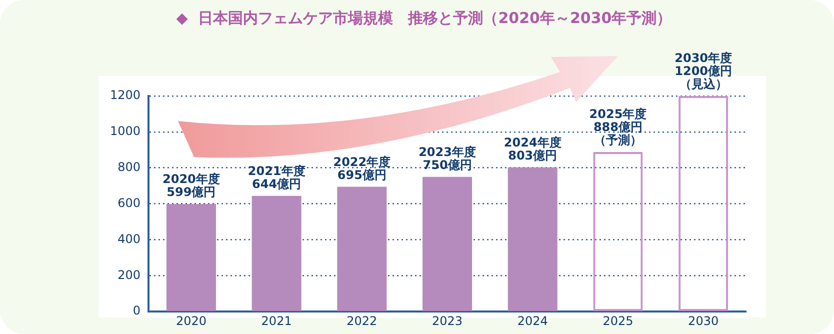  Describe the element at coordinates (191, 186) in the screenshot. I see `text: 2020年度599億円` at that location.